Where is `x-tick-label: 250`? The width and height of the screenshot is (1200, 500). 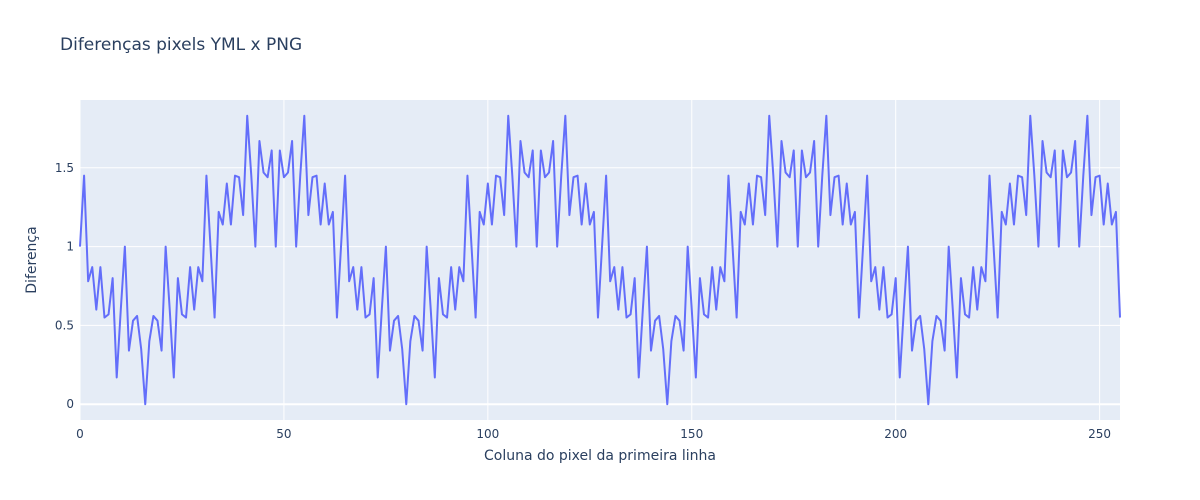 x-tick-label: 250 is located at coordinates (1099, 434).